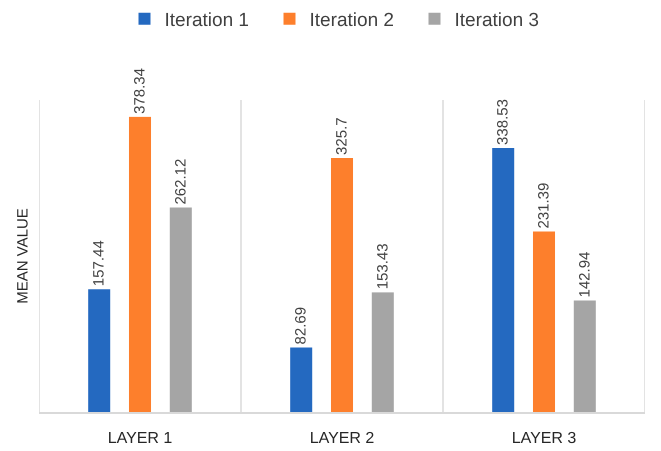 Image resolution: width=661 pixels, height=451 pixels. What do you see at coordinates (503, 122) in the screenshot?
I see `data-label: 338.53` at bounding box center [503, 122].